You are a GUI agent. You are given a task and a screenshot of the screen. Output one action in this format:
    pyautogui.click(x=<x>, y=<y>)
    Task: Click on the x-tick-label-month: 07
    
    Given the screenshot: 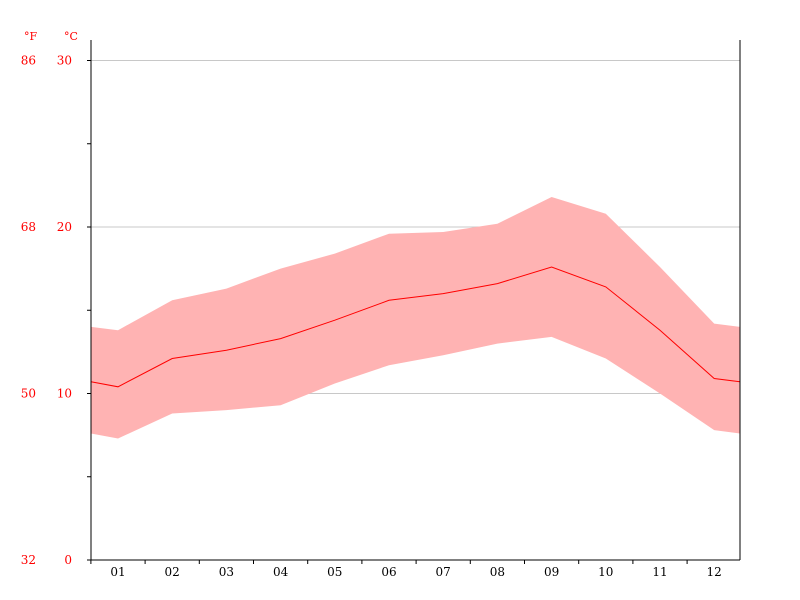 What is the action you would take?
    pyautogui.click(x=443, y=572)
    